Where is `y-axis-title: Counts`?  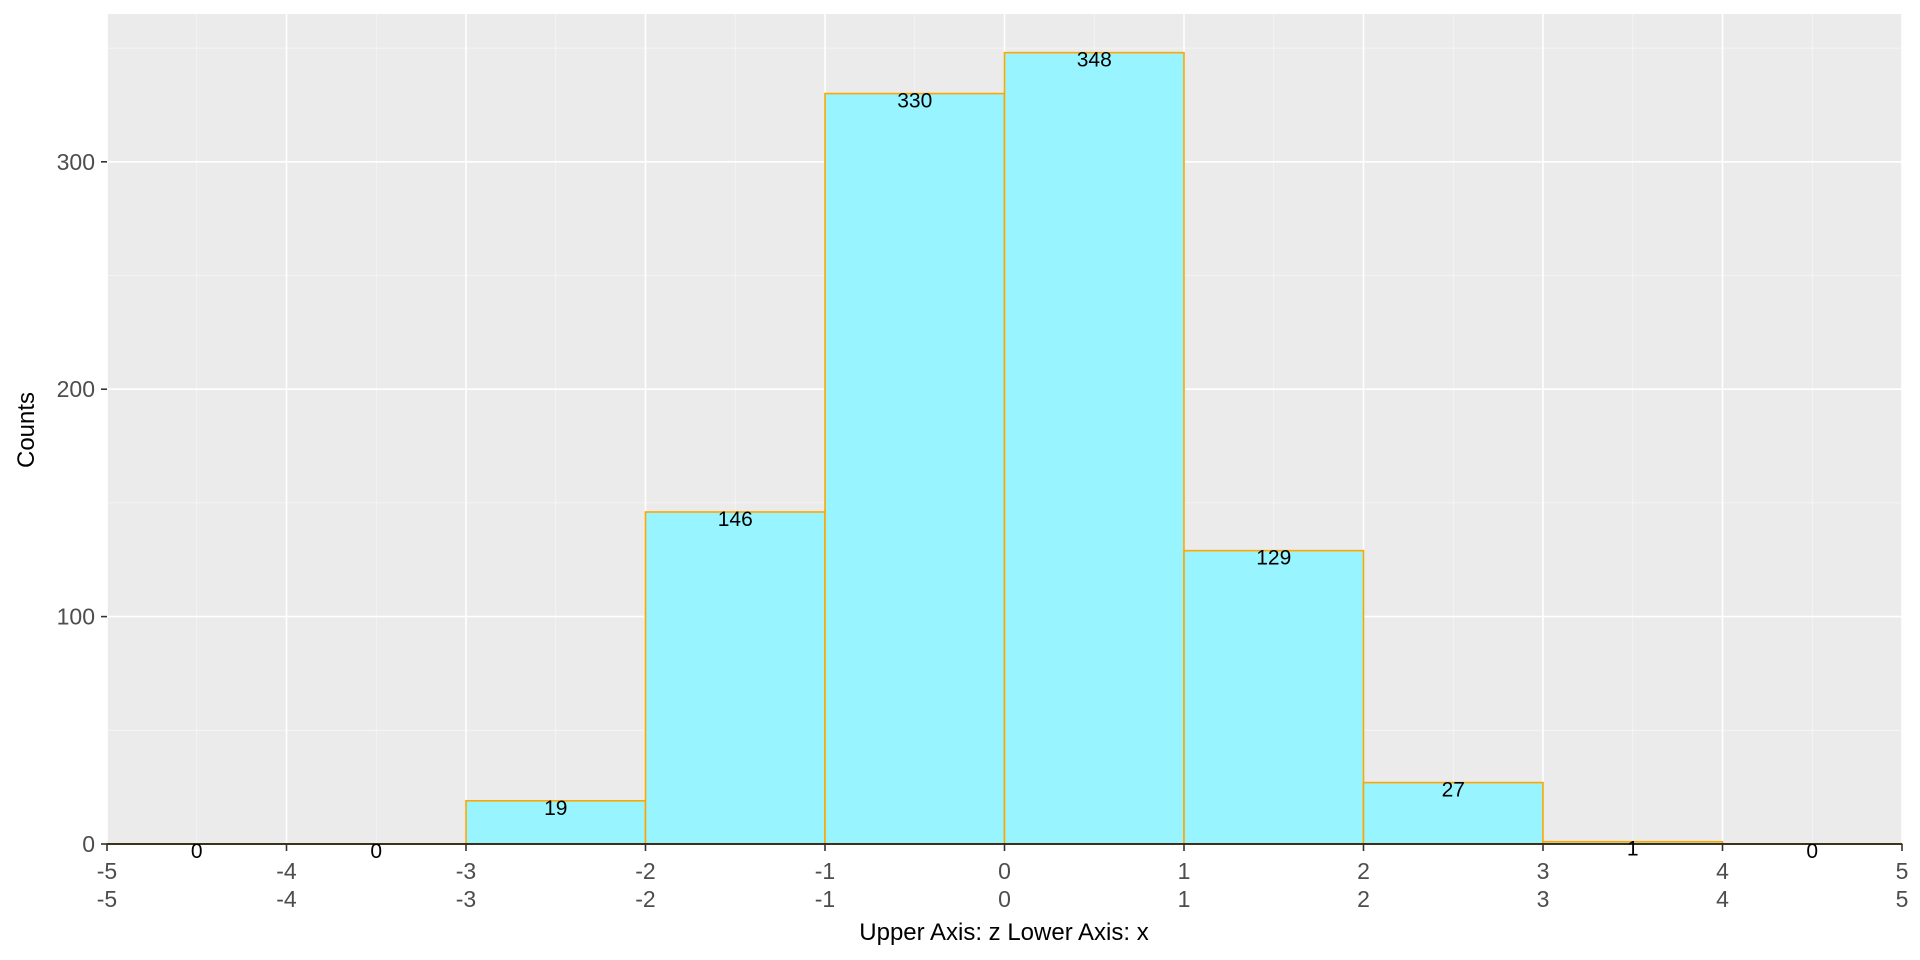
y-axis-title: Counts is located at coordinates (26, 430).